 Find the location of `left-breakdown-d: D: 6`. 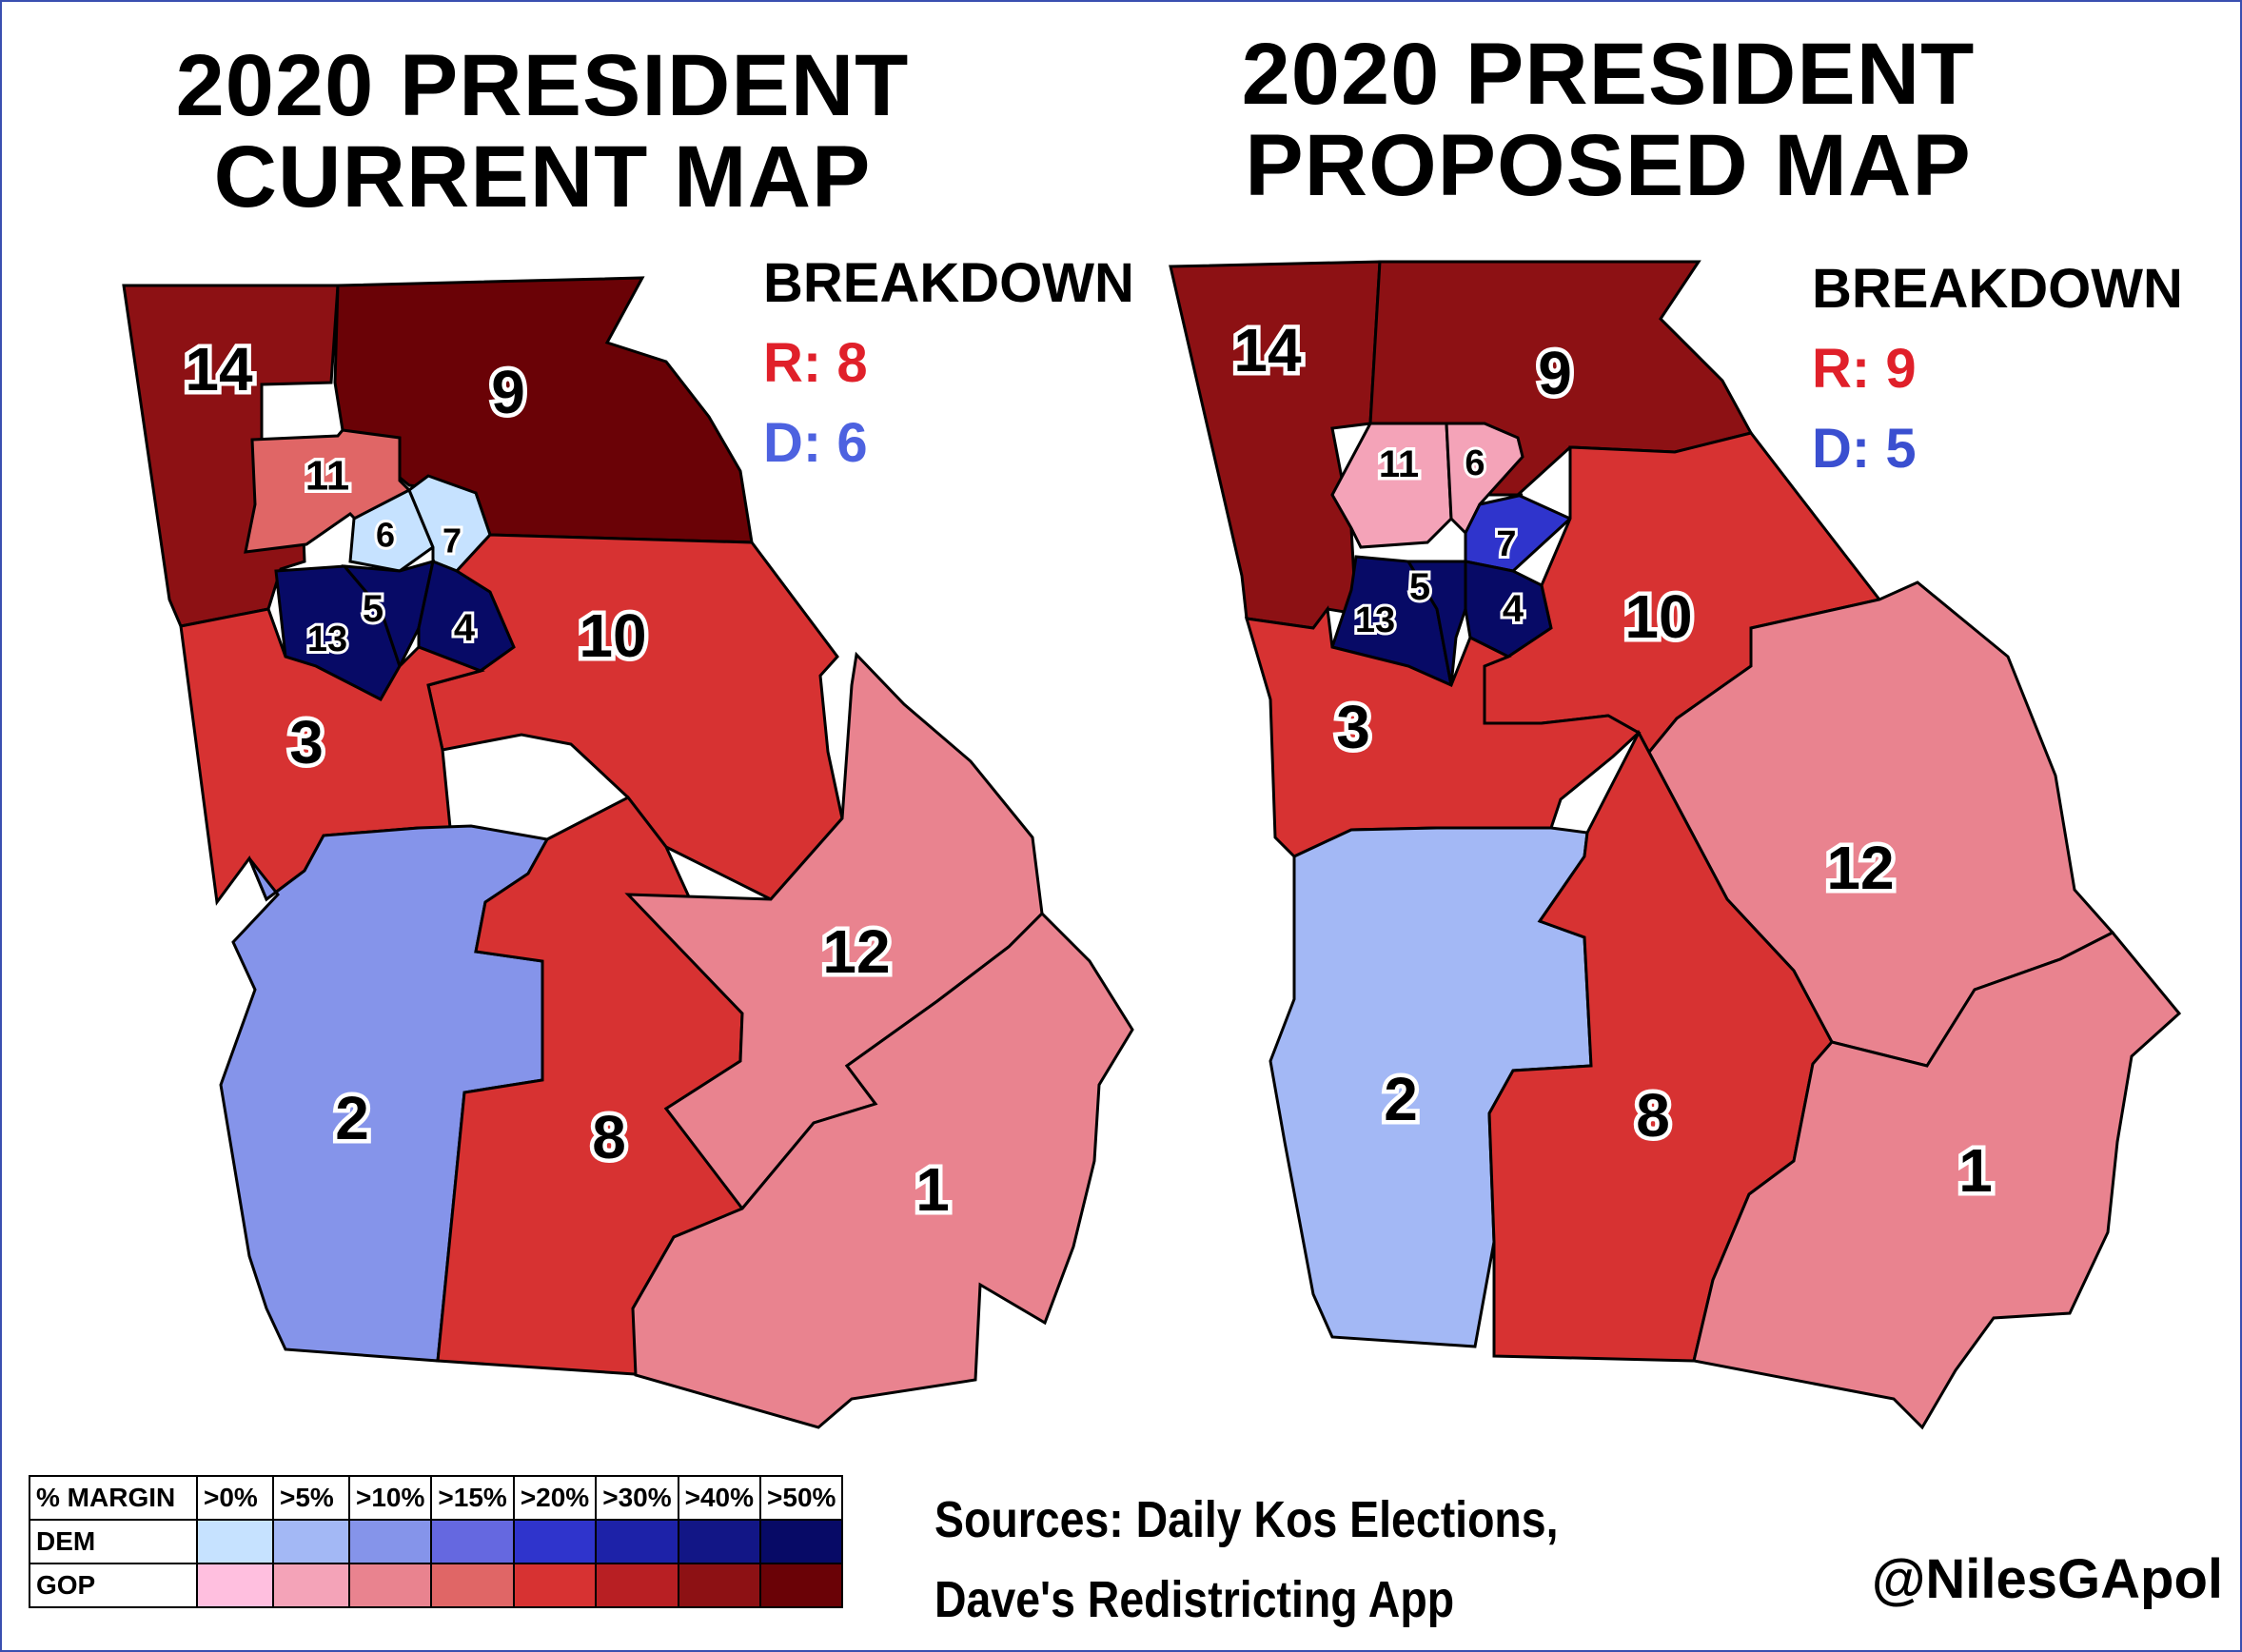

left-breakdown-d: D: 6 is located at coordinates (816, 443).